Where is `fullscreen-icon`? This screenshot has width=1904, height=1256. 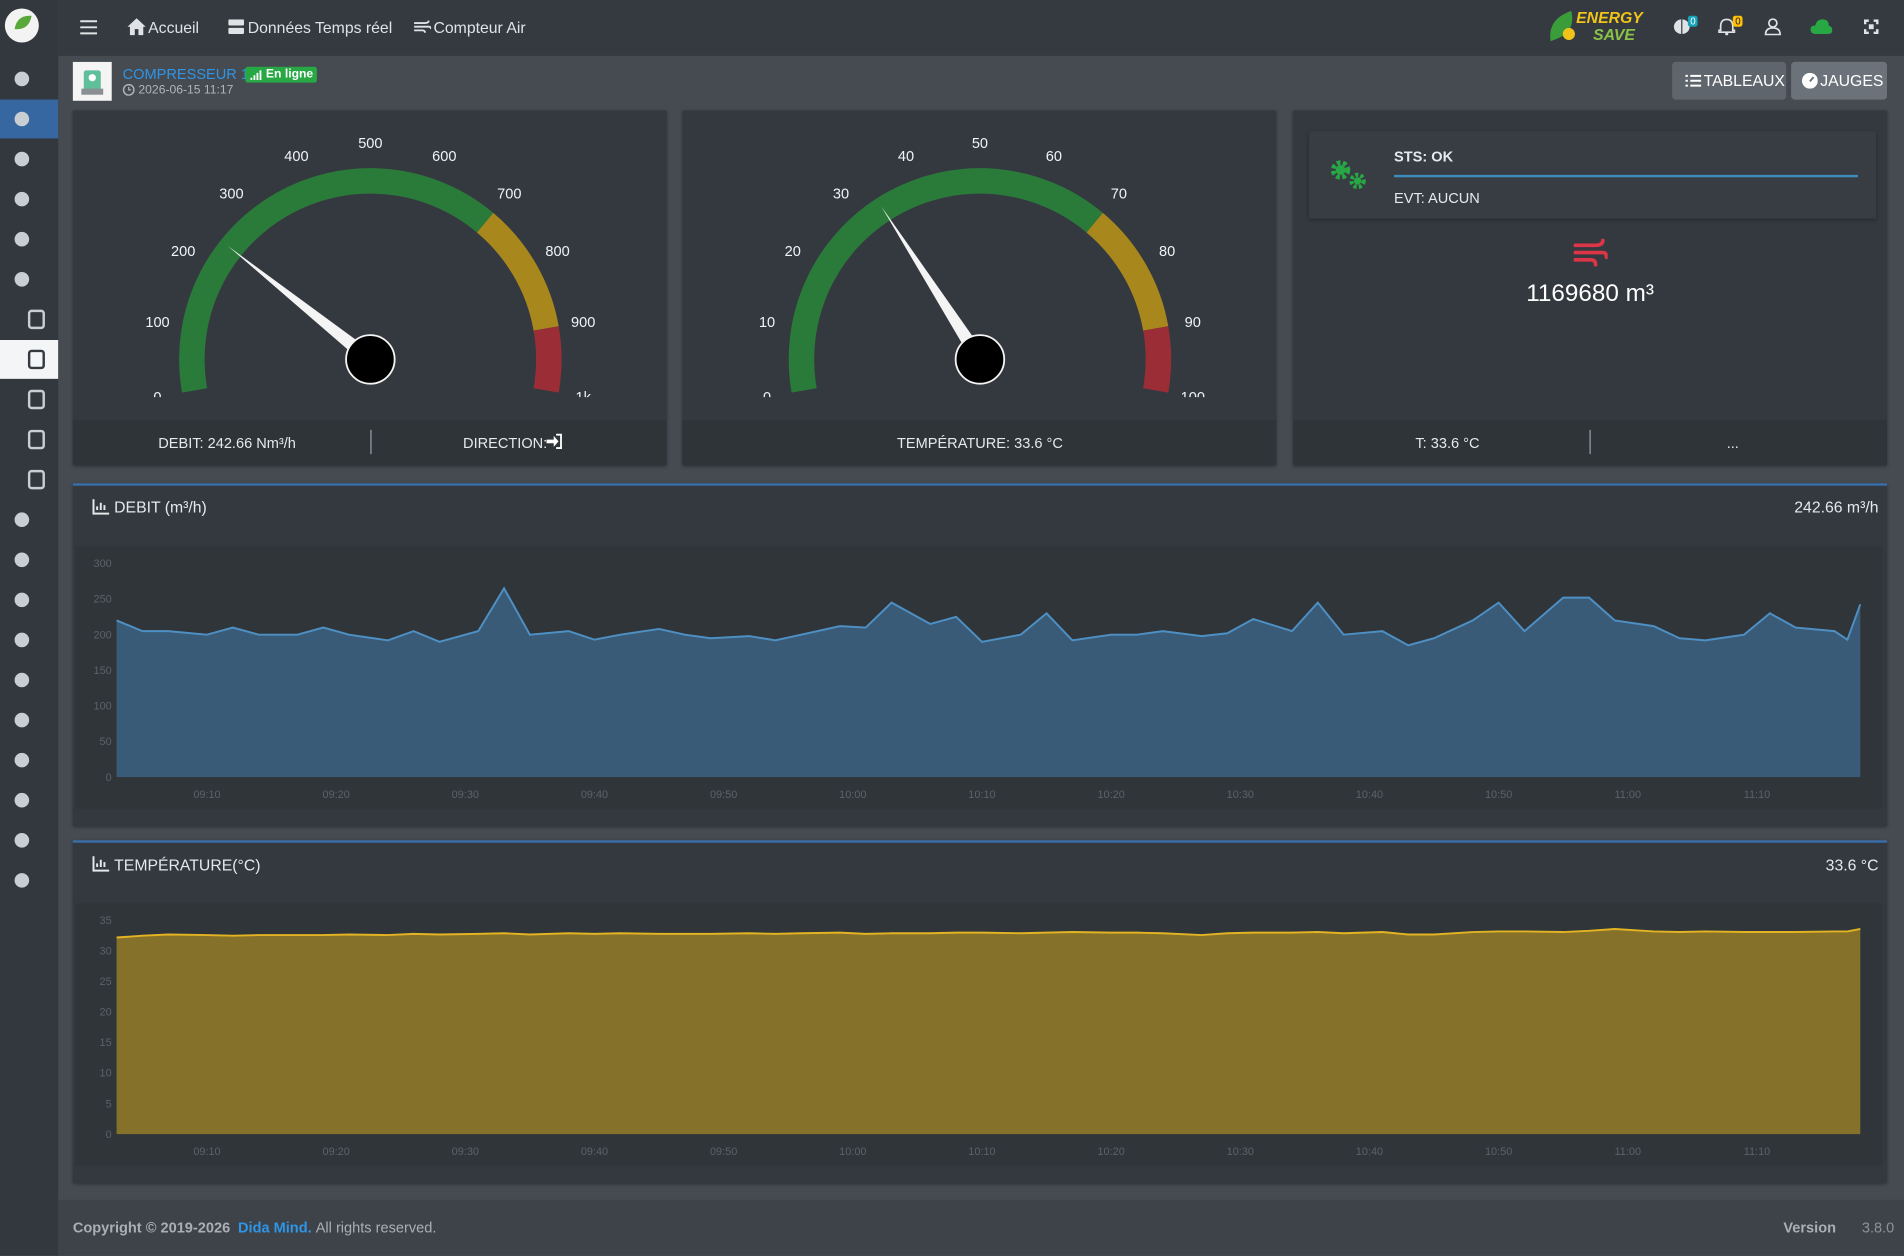
fullscreen-icon is located at coordinates (1871, 27).